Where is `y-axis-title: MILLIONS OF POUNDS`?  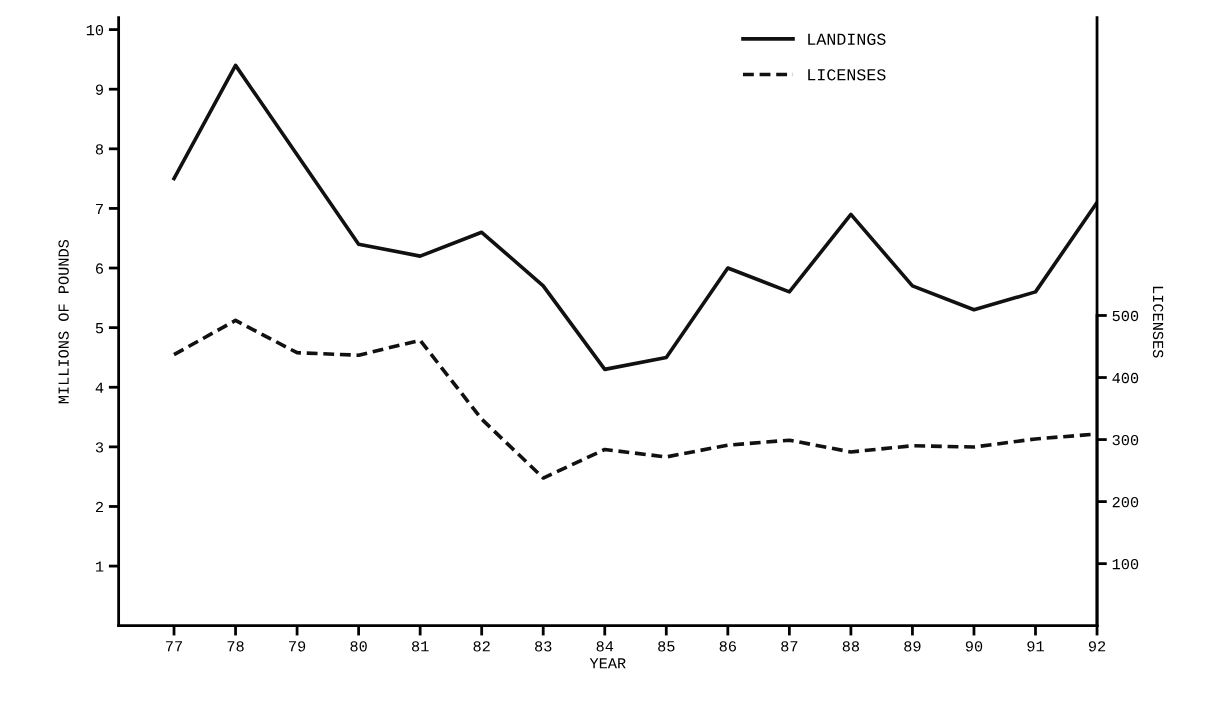 y-axis-title: MILLIONS OF POUNDS is located at coordinates (63, 321).